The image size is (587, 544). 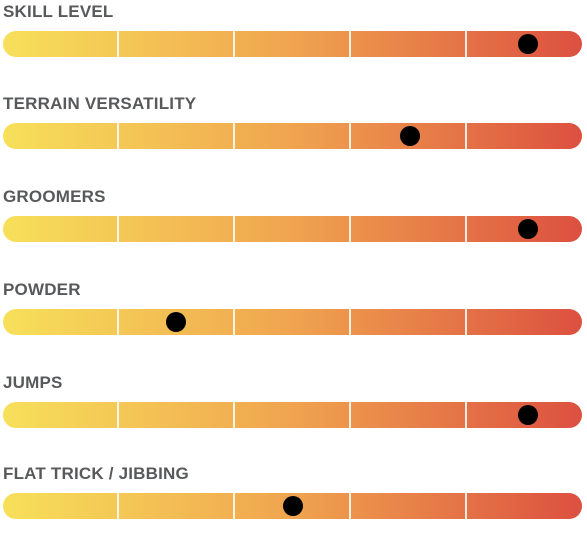 What do you see at coordinates (58, 11) in the screenshot?
I see `rating-label: SKILL LEVEL` at bounding box center [58, 11].